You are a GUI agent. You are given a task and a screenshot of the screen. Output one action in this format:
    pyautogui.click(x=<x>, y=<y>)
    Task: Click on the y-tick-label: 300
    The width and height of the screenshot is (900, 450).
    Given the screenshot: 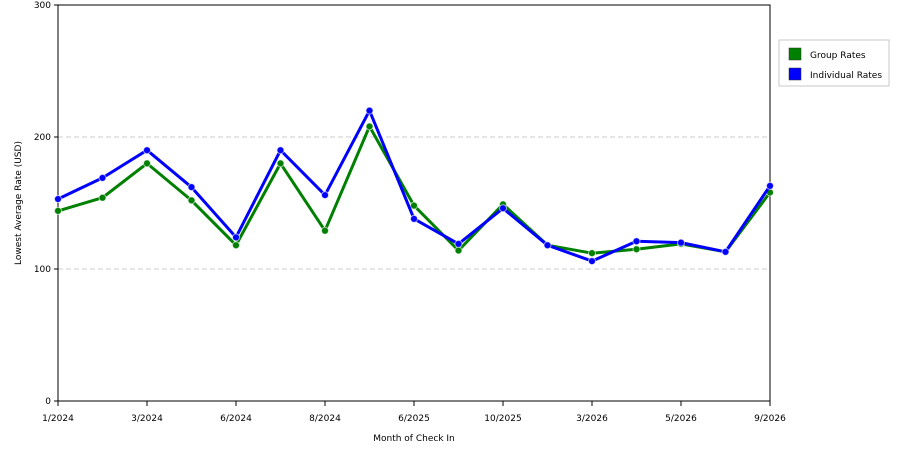 What is the action you would take?
    pyautogui.click(x=42, y=6)
    